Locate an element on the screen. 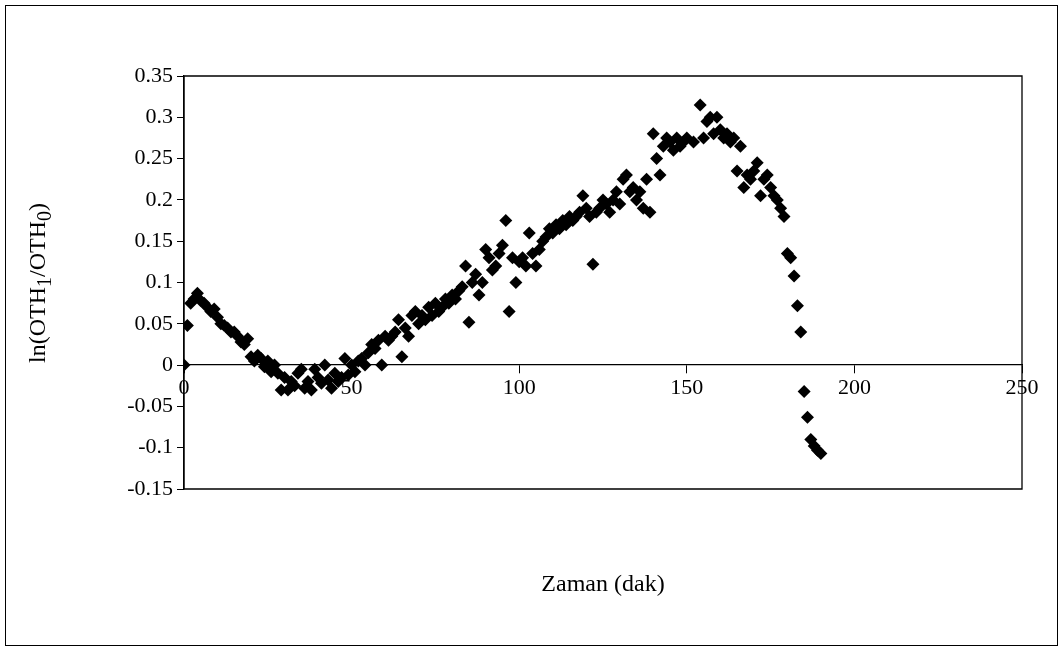 The height and width of the screenshot is (651, 1063). x-tick-label: 200 is located at coordinates (854, 387).